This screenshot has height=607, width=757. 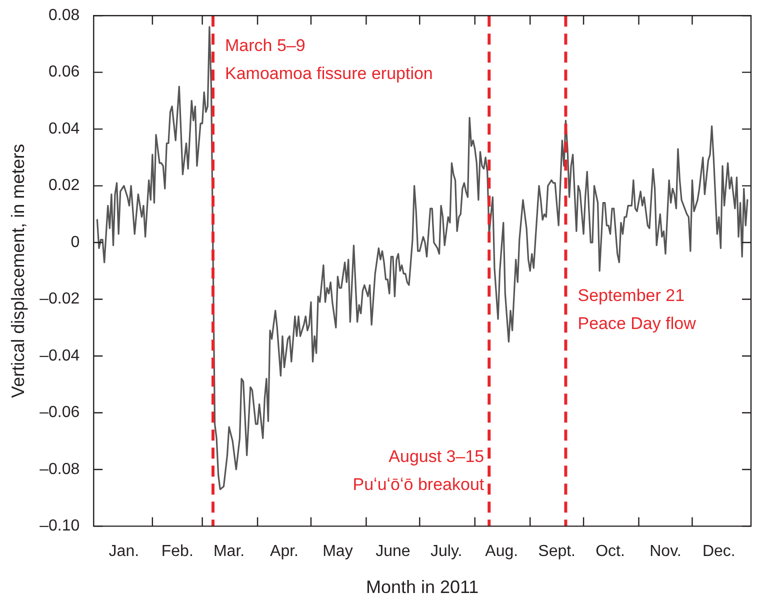 I want to click on y-tick-label: 0.08, so click(x=64, y=15).